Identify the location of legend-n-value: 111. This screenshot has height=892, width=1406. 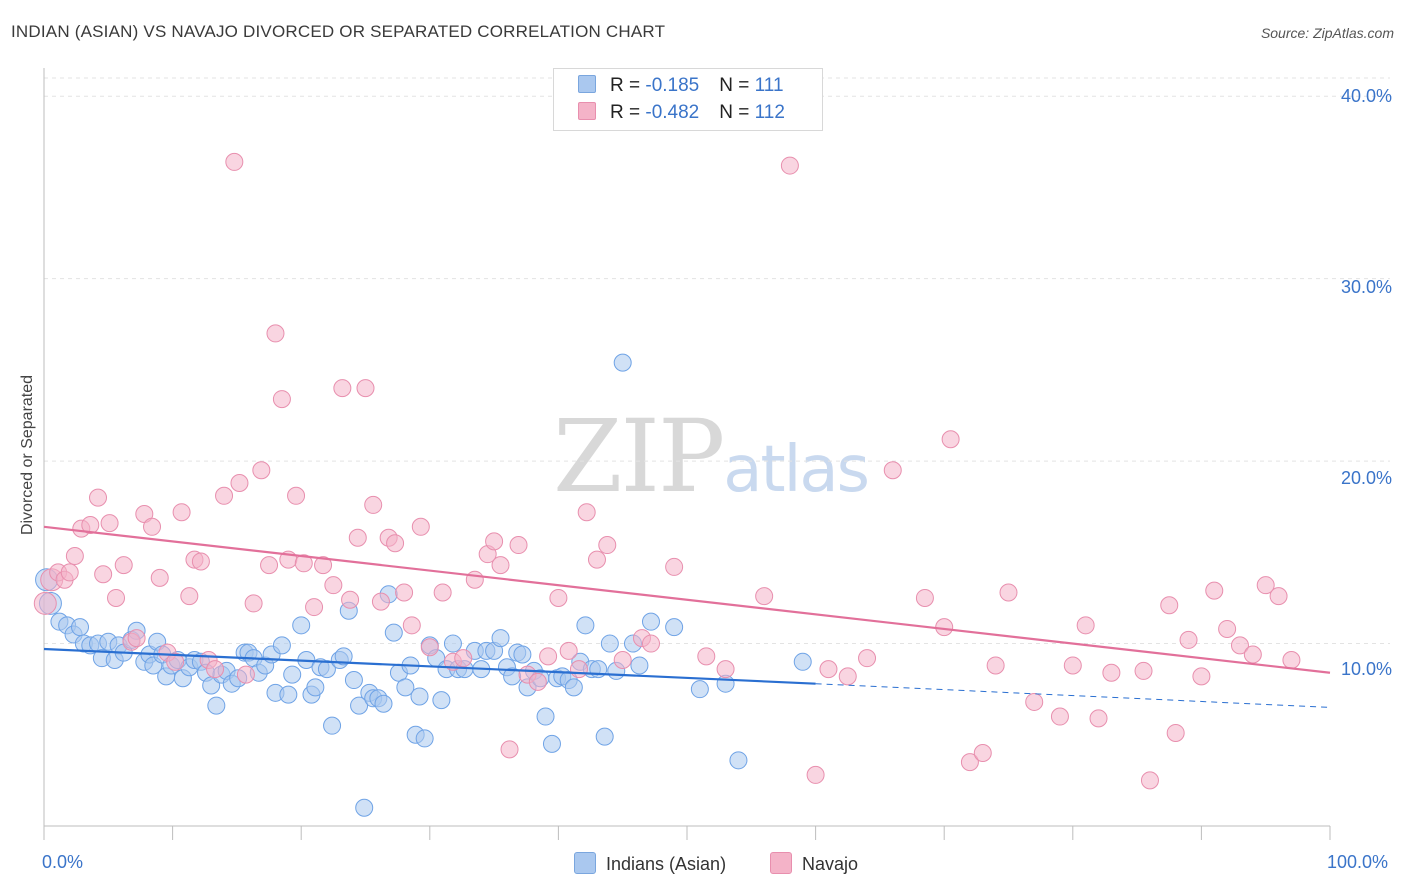
(769, 85).